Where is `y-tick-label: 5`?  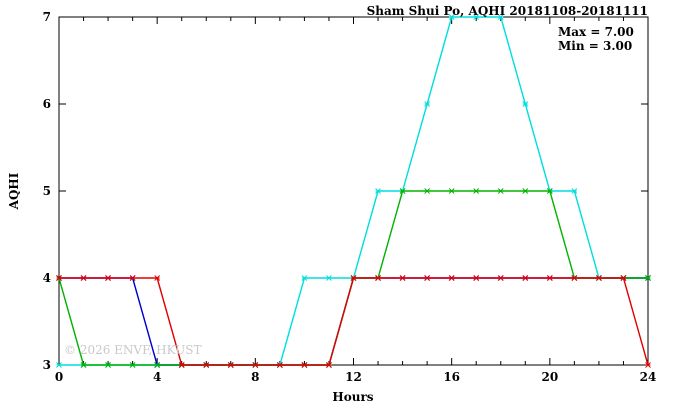 y-tick-label: 5 is located at coordinates (47, 191).